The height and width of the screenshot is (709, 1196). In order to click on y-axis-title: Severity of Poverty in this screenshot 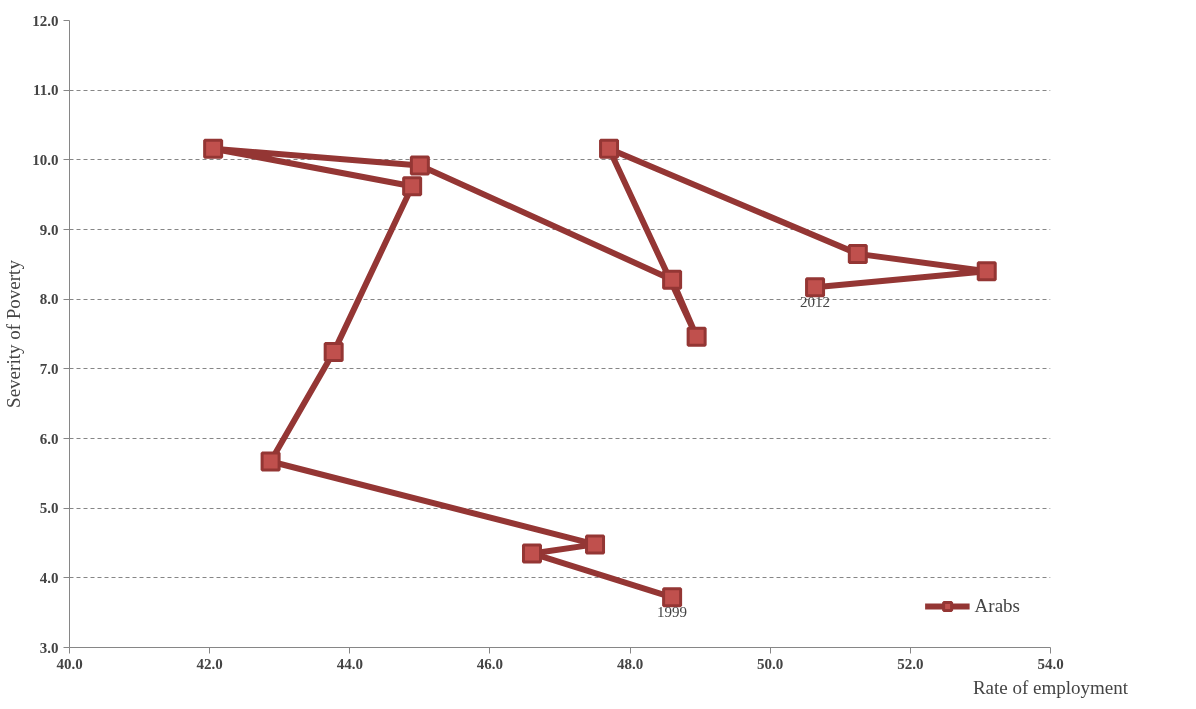, I will do `click(14, 333)`.